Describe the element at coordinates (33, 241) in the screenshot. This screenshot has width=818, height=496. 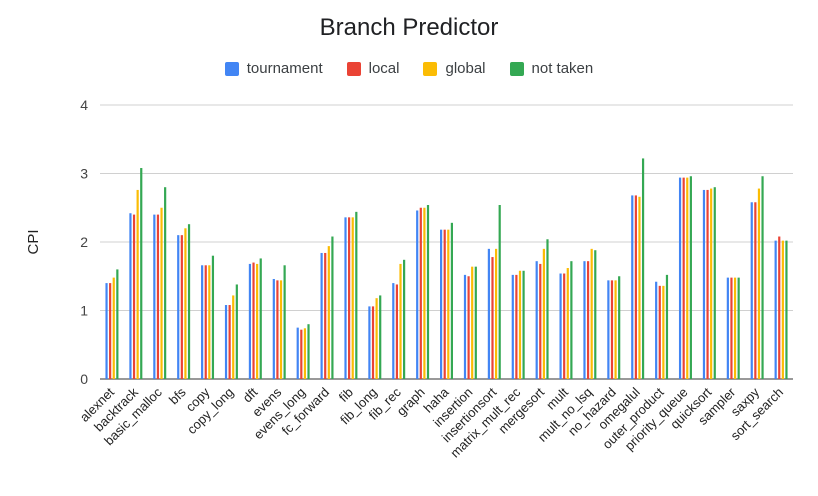
I see `y-axis-title: CPI` at that location.